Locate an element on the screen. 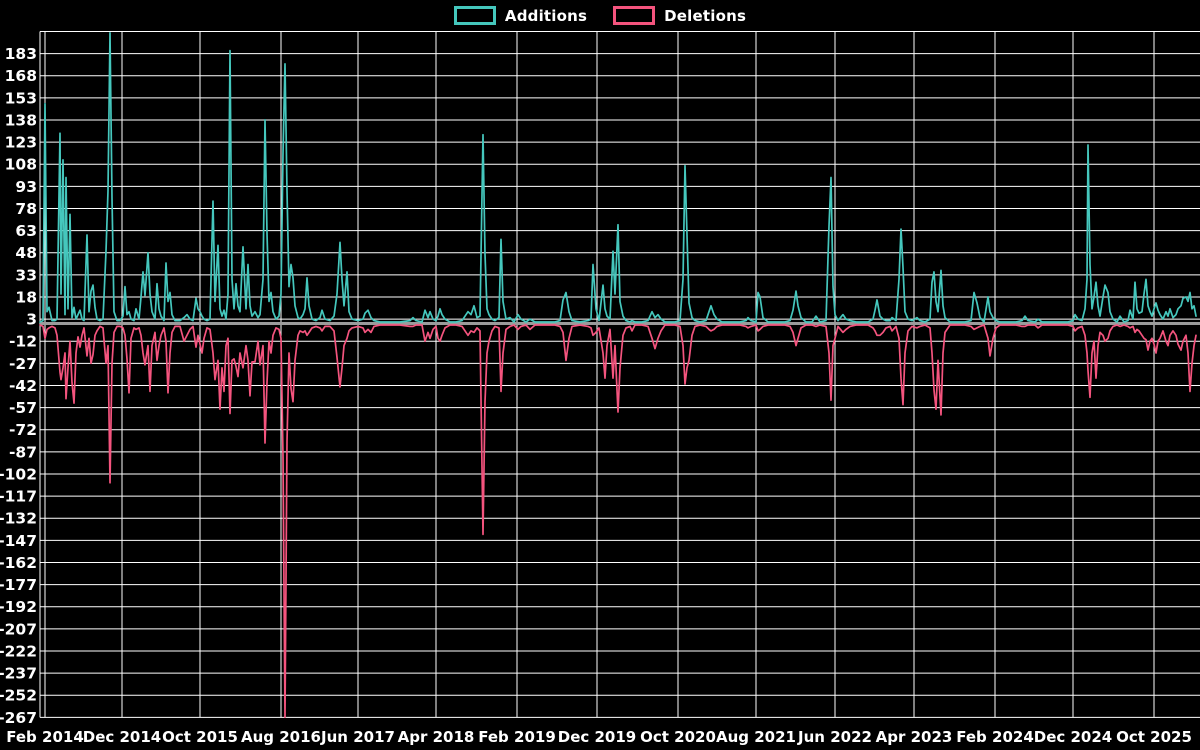 The width and height of the screenshot is (1200, 750). y-tick-label: -222 is located at coordinates (18, 651).